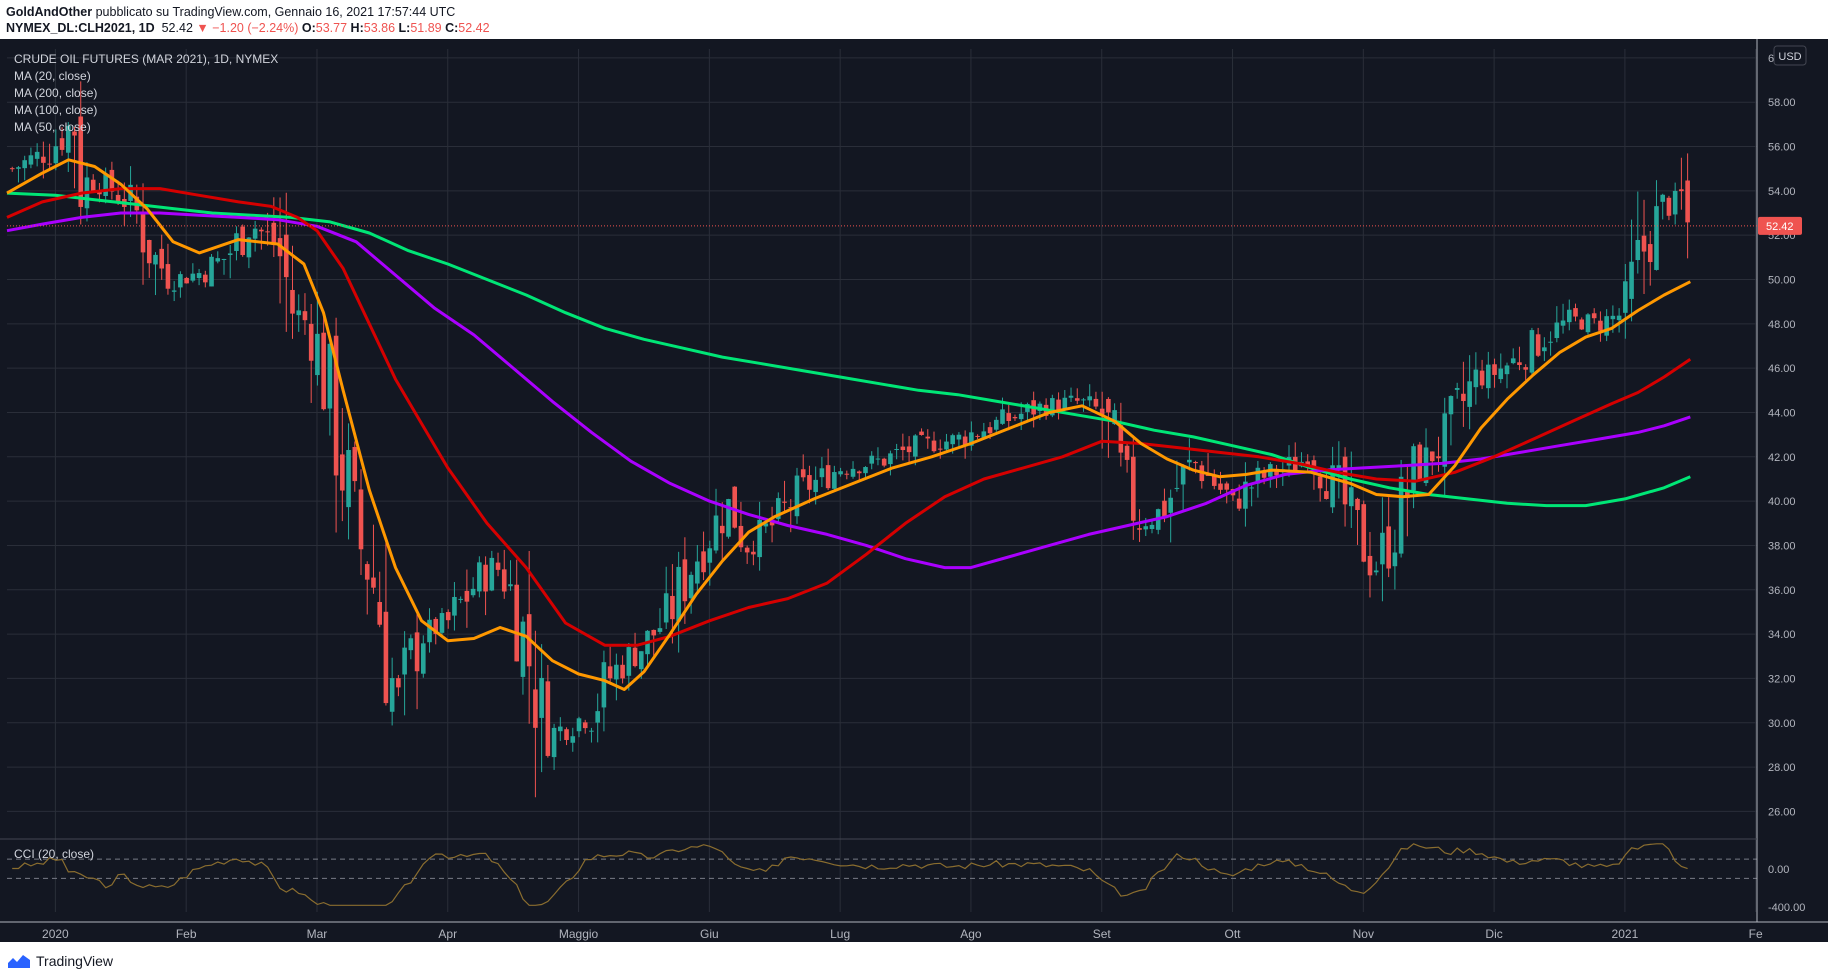 This screenshot has height=980, width=1828. What do you see at coordinates (49, 12) in the screenshot?
I see `author-name: GoldAndOther` at bounding box center [49, 12].